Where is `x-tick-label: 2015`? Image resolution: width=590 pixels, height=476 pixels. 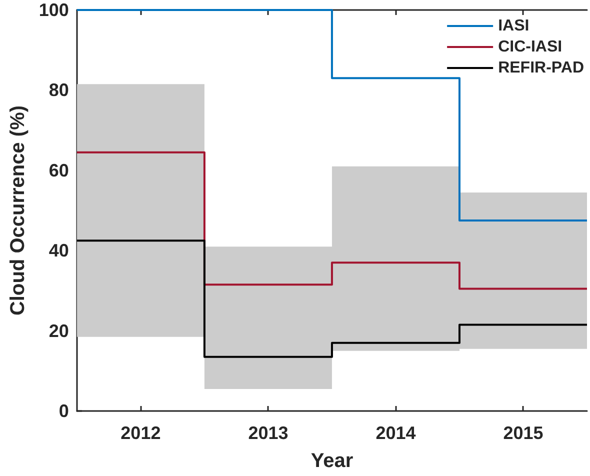 x-tick-label: 2015 is located at coordinates (523, 433).